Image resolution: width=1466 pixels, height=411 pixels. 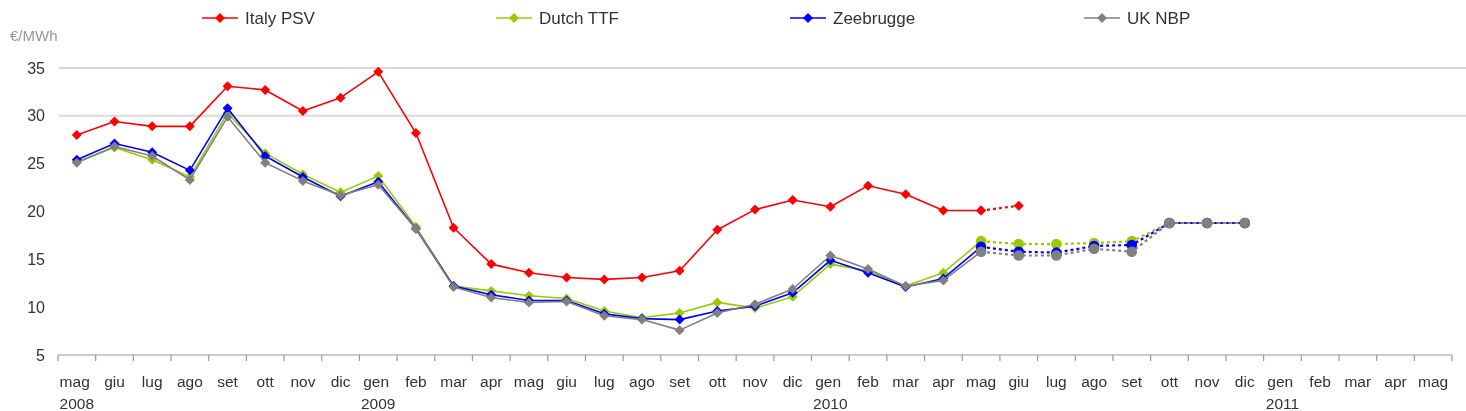 What do you see at coordinates (874, 18) in the screenshot?
I see `legend-label: Zeebrugge` at bounding box center [874, 18].